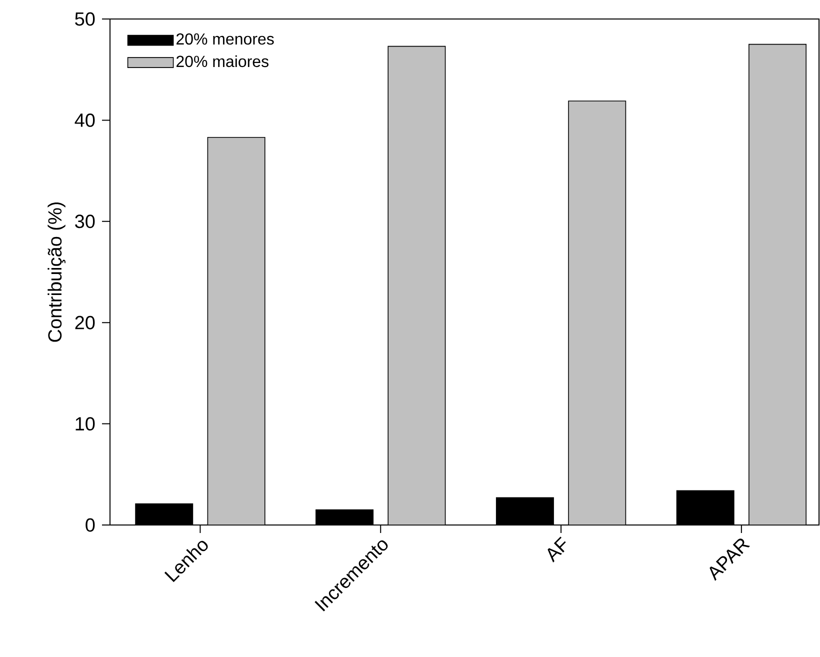  What do you see at coordinates (90, 525) in the screenshot?
I see `y-tick-label: 0` at bounding box center [90, 525].